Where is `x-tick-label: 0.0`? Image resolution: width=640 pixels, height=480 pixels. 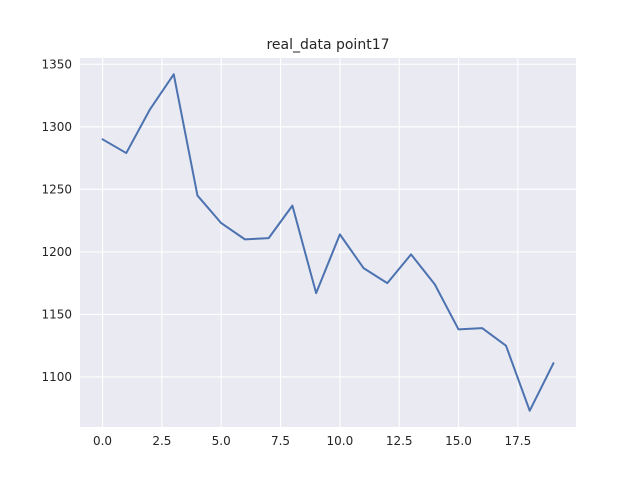
x-tick-label: 0.0 is located at coordinates (102, 441).